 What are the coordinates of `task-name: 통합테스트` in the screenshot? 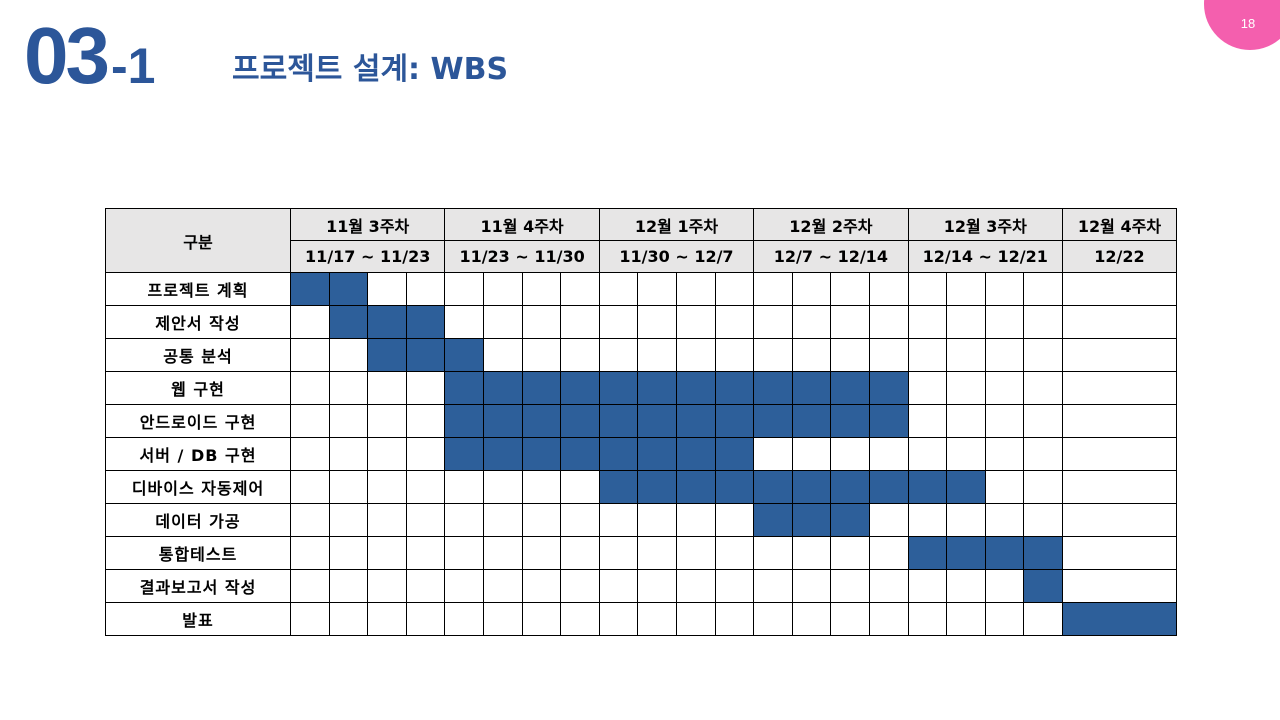 It's located at (198, 553).